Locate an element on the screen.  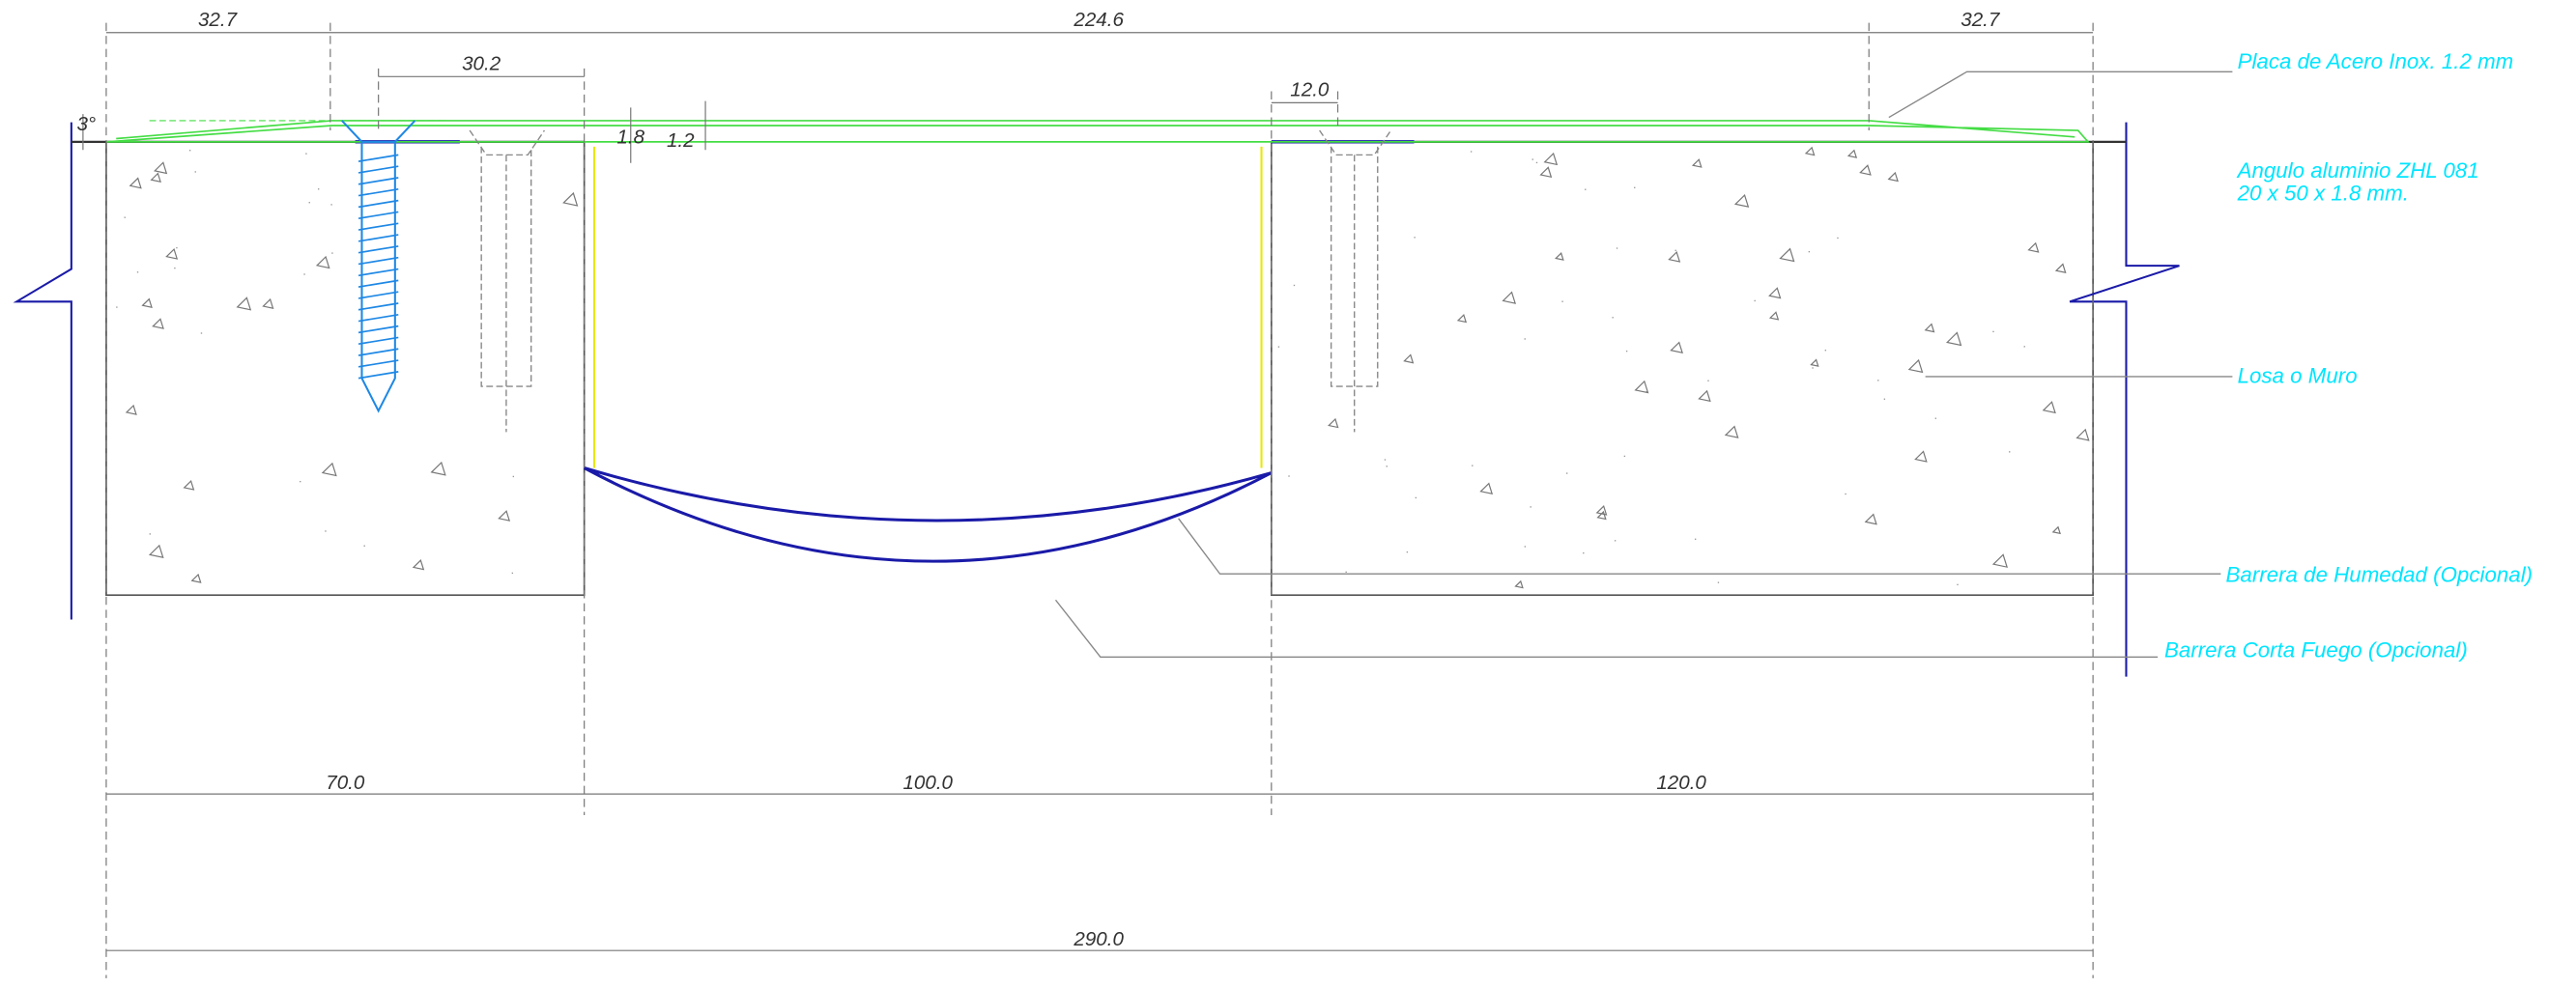
dim-label: 30.2 is located at coordinates (482, 64).